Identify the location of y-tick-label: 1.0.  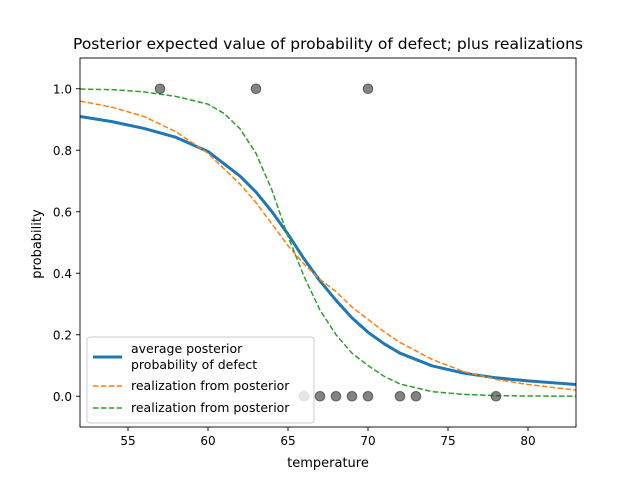
(62, 89).